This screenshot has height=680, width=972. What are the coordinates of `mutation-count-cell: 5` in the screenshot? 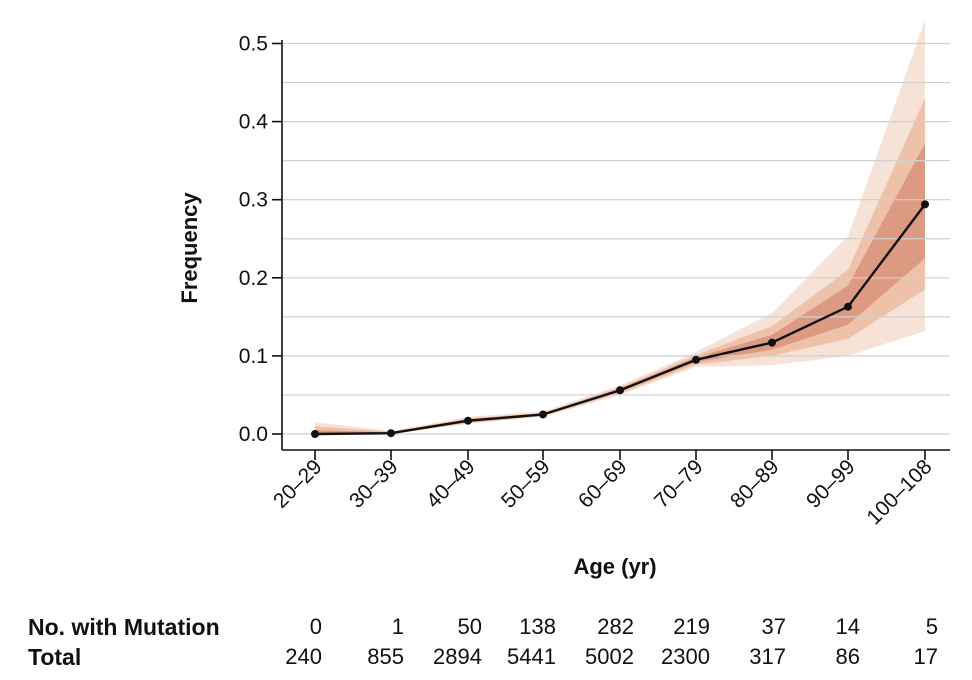 It's located at (931, 626).